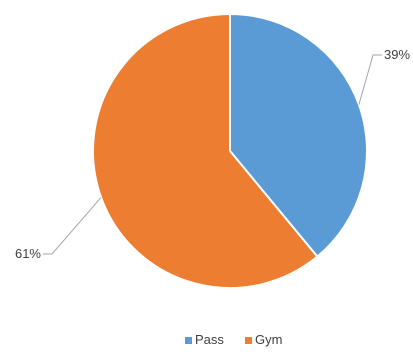 The image size is (413, 356). I want to click on leader-line-gym, so click(72, 226).